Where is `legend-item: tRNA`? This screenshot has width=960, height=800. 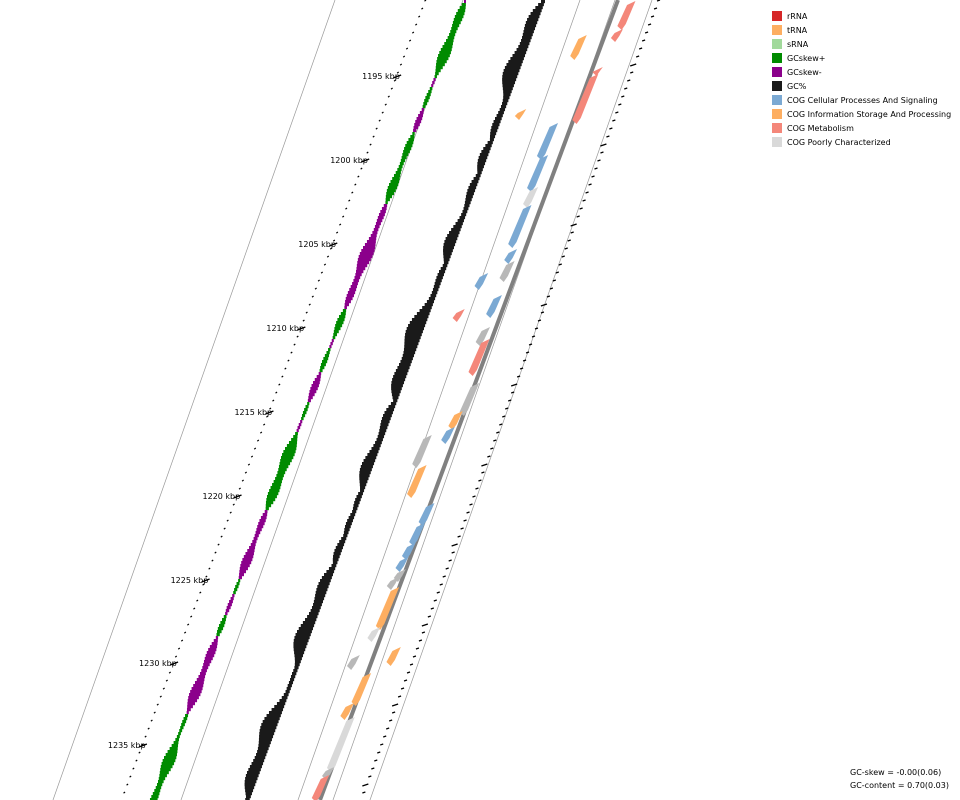 legend-item: tRNA is located at coordinates (861, 30).